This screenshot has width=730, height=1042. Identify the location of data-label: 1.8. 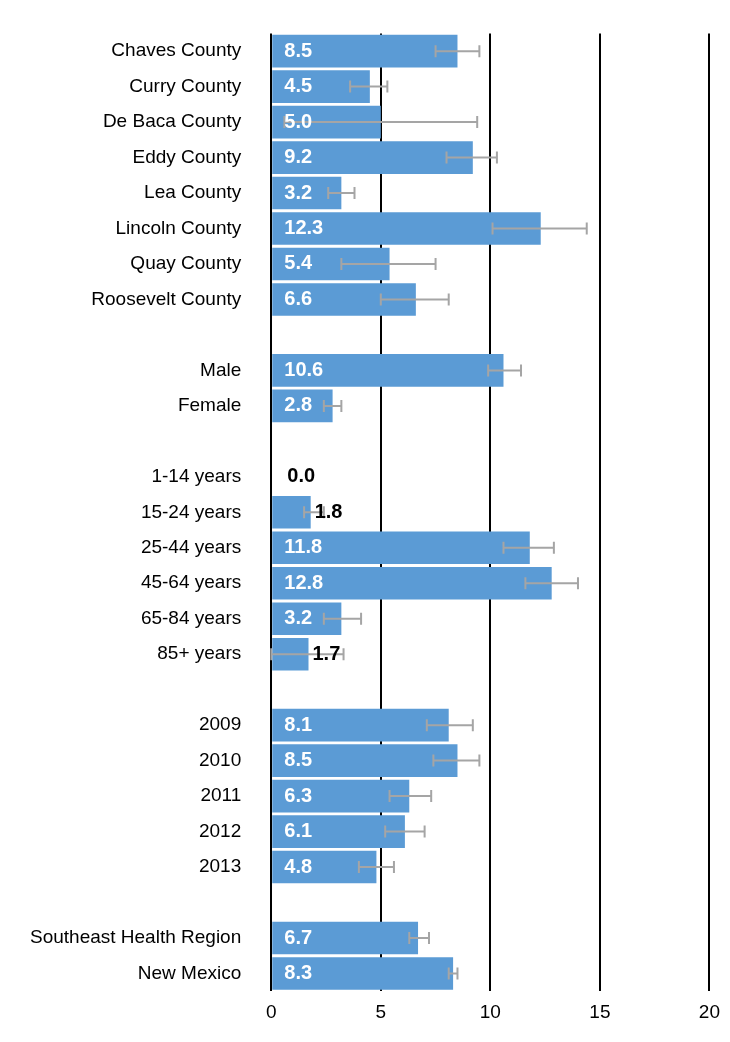
(328, 510).